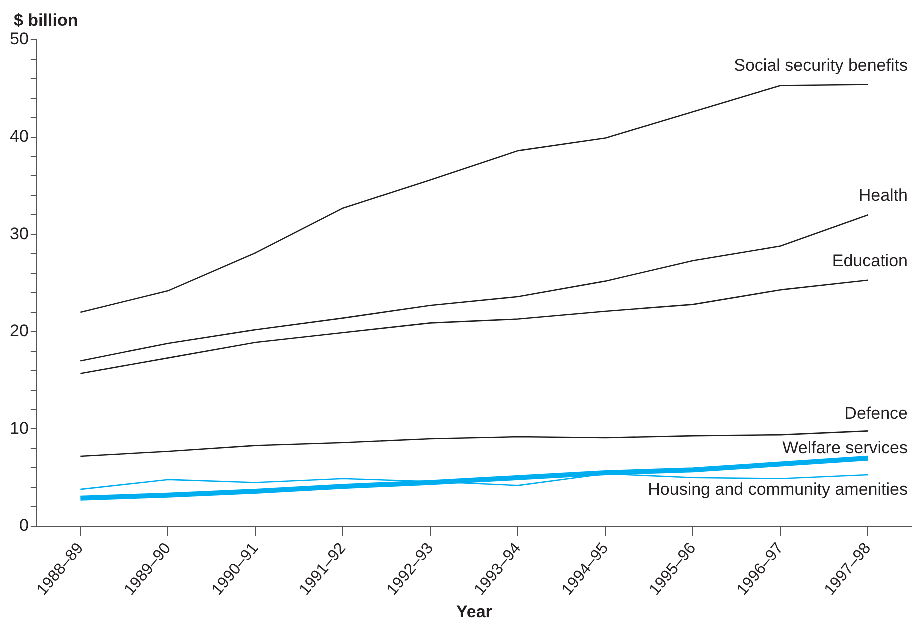 The width and height of the screenshot is (912, 631). What do you see at coordinates (870, 260) in the screenshot?
I see `series-label: Education` at bounding box center [870, 260].